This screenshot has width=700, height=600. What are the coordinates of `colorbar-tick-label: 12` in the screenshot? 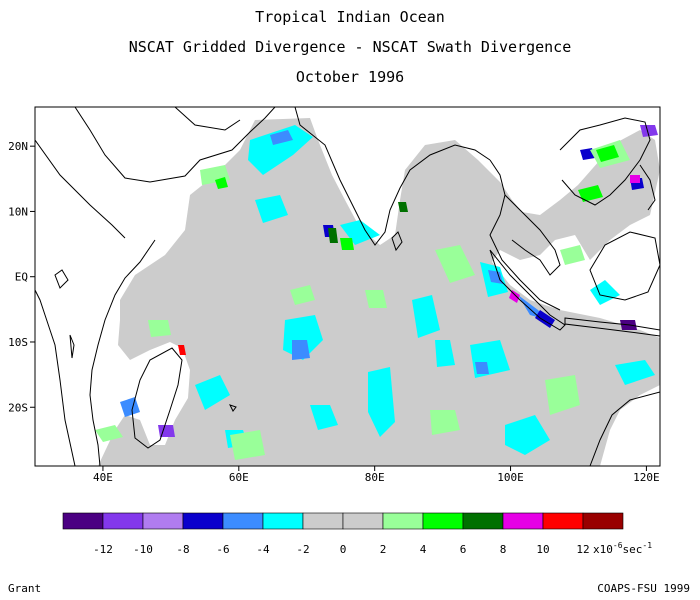 It's located at (582, 549).